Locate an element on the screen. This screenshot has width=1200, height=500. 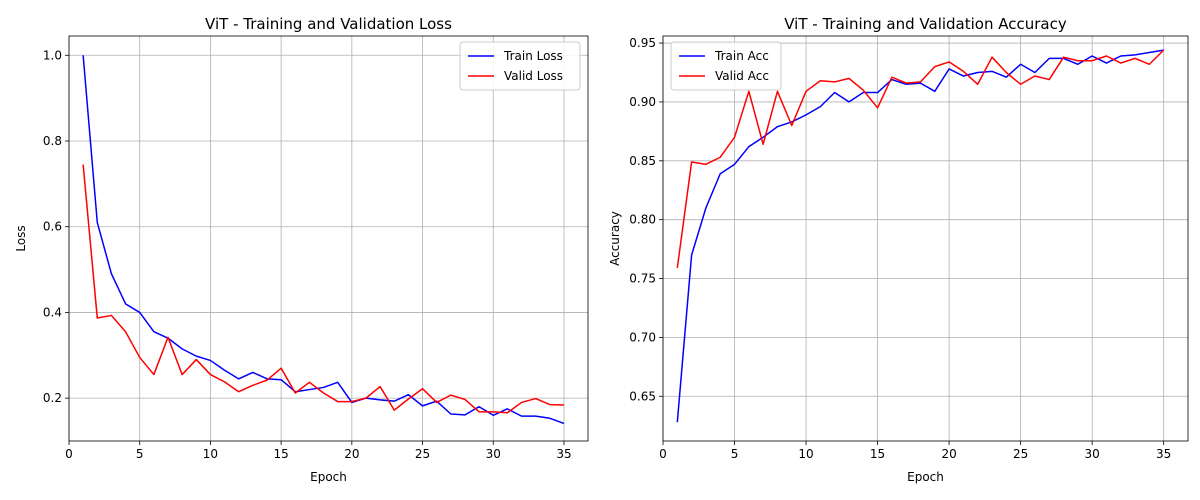
y-tick-label: 0.2 is located at coordinates (52, 398).